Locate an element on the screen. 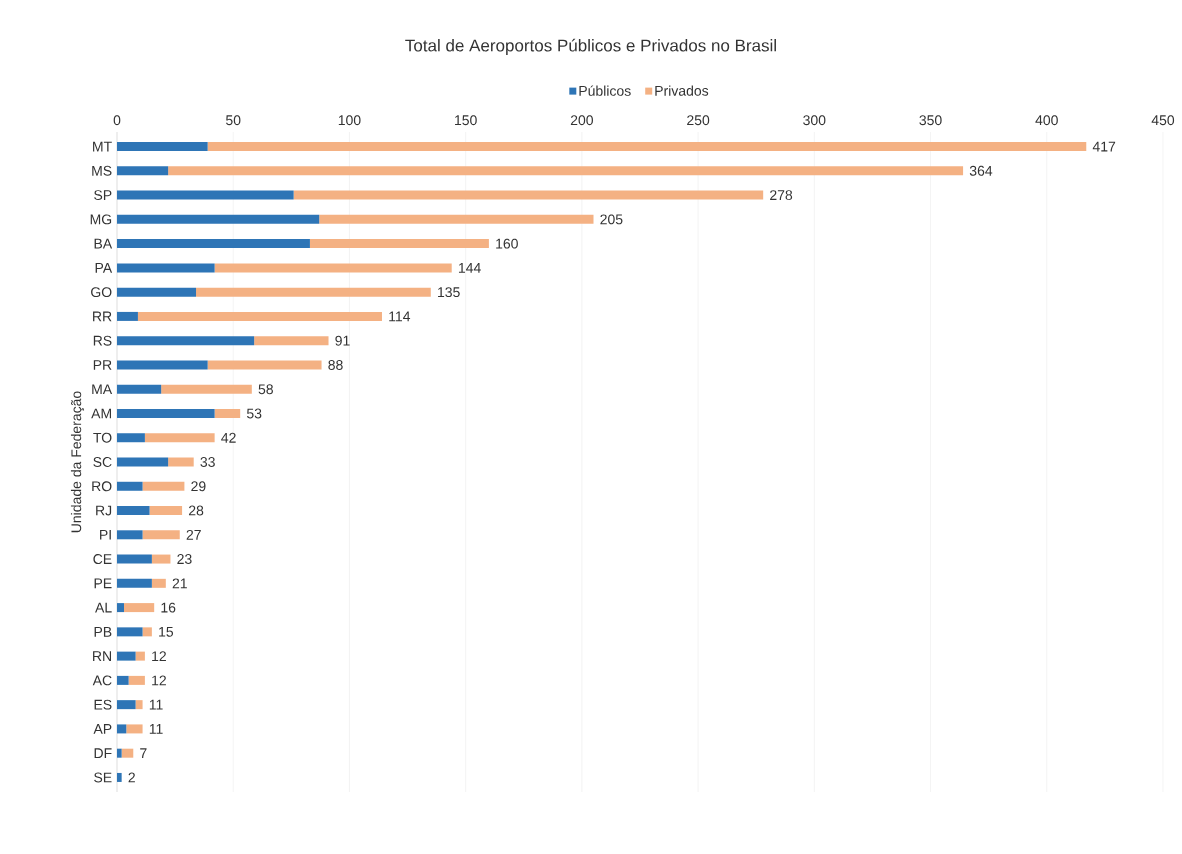 Image resolution: width=1182 pixels, height=854 pixels. total-label: 135 is located at coordinates (449, 292).